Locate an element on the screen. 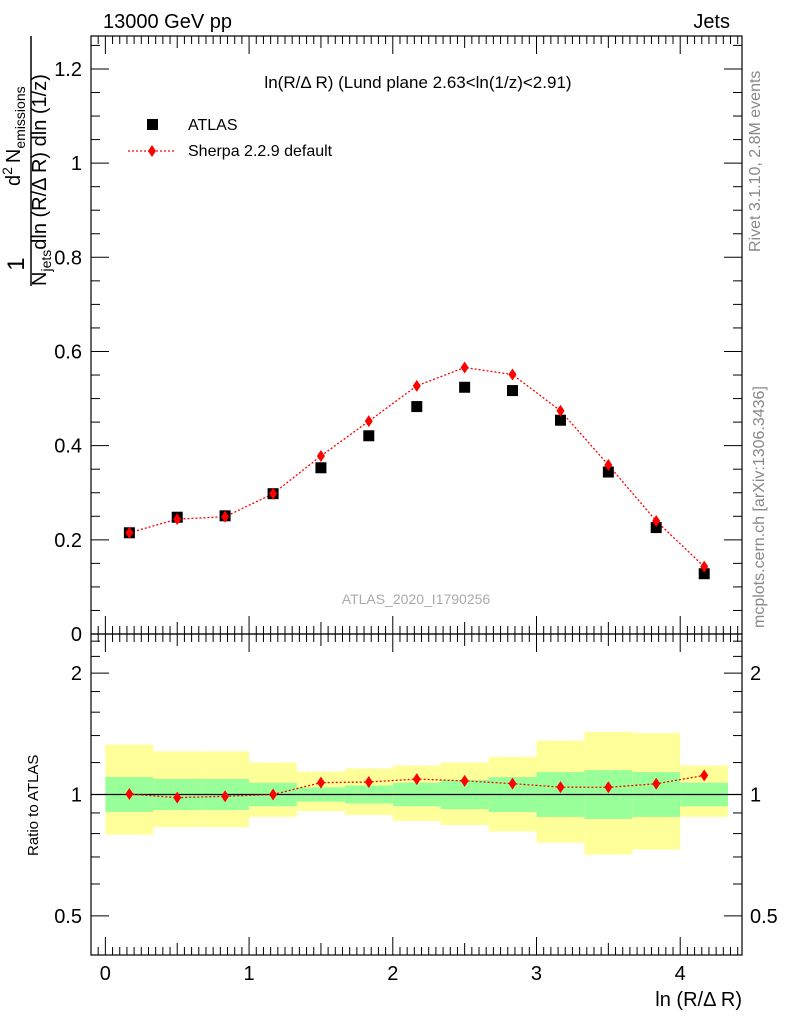  ylabel-nemis-sub: emissions is located at coordinates (20, 117).